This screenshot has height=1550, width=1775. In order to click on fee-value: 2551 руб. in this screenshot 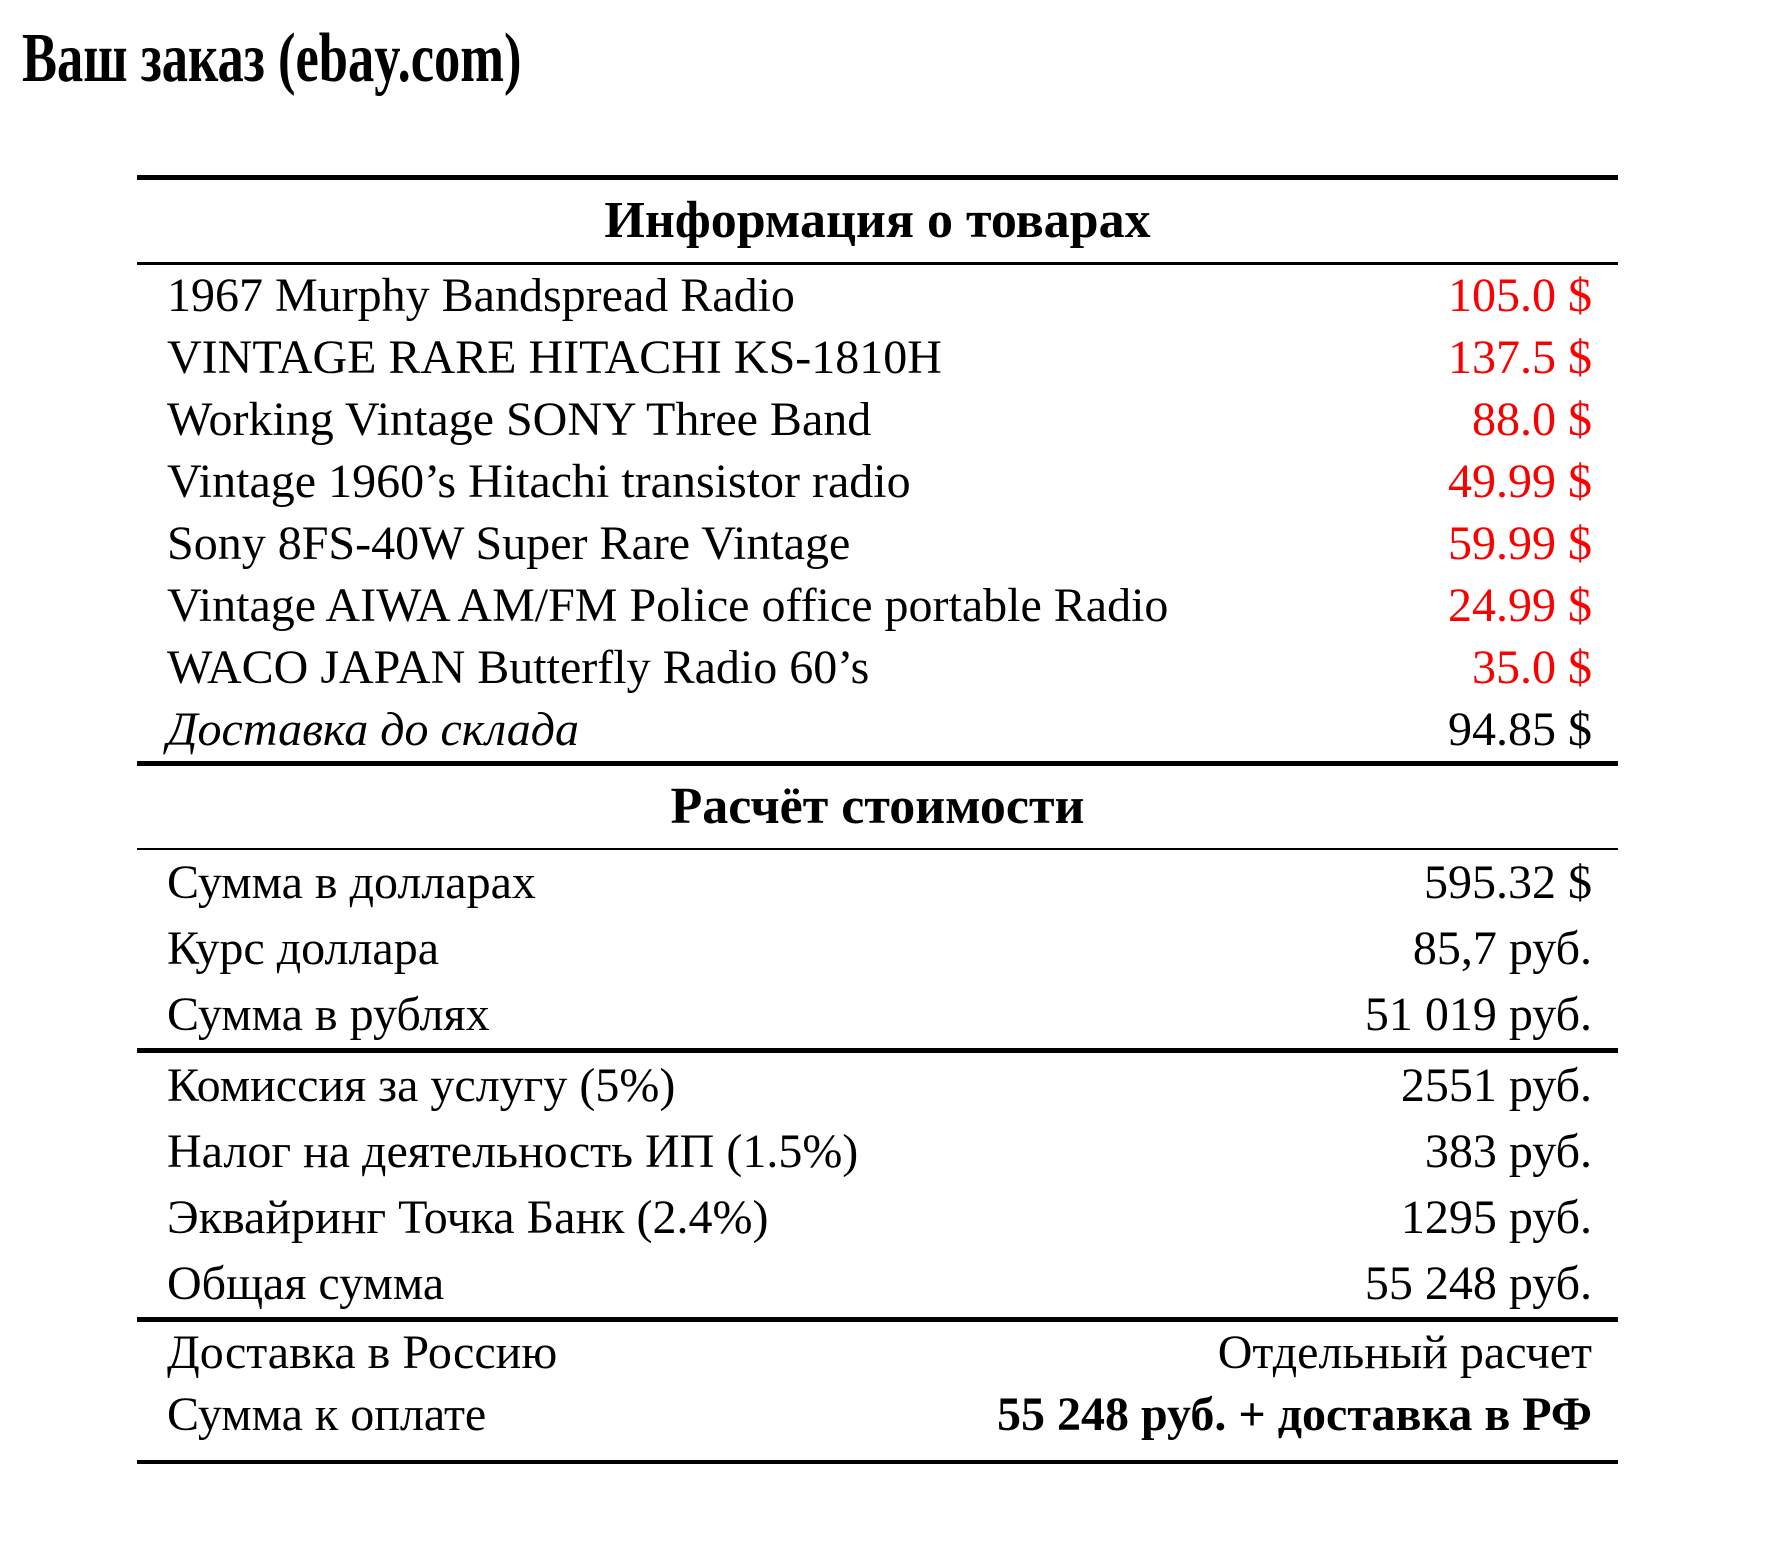, I will do `click(1496, 1085)`.